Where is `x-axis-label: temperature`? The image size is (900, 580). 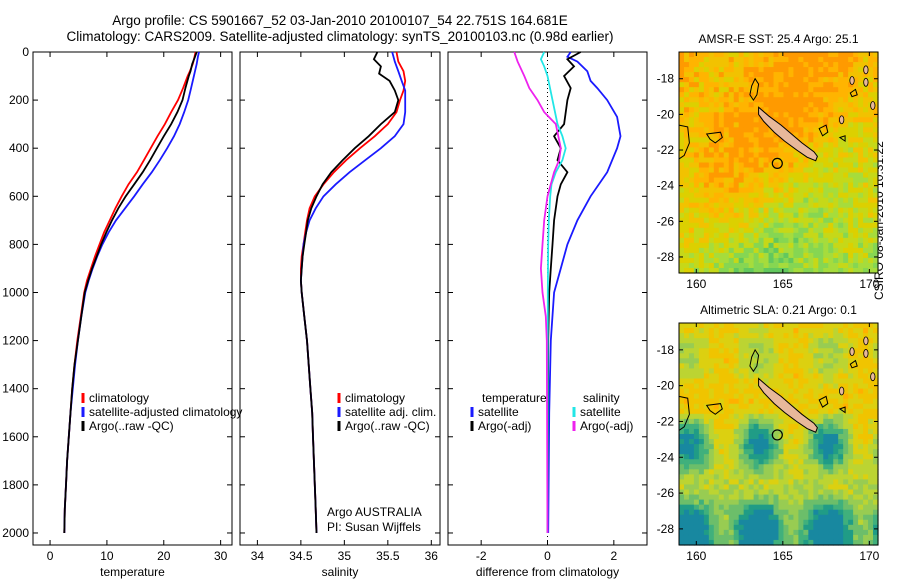
x-axis-label: temperature is located at coordinates (132, 572).